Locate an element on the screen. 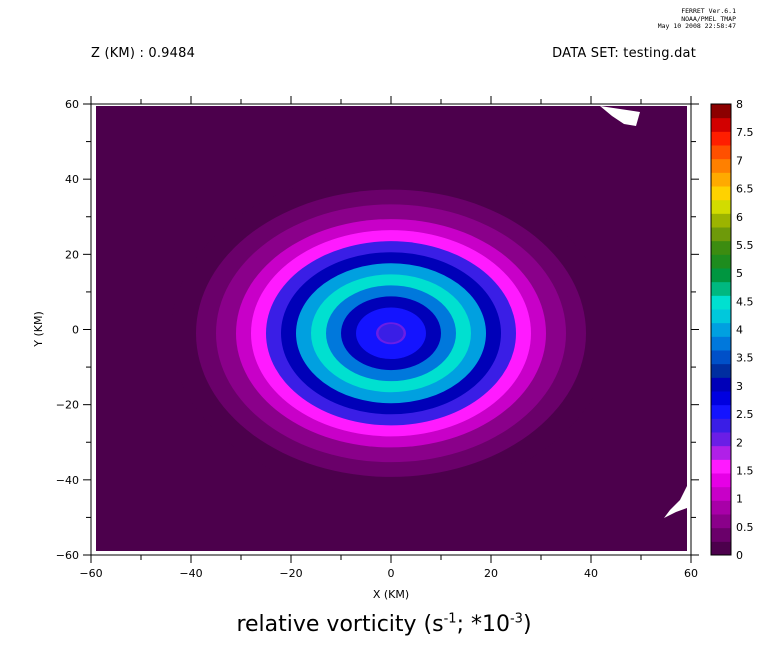  x-axis-label: X (KM) is located at coordinates (391, 594).